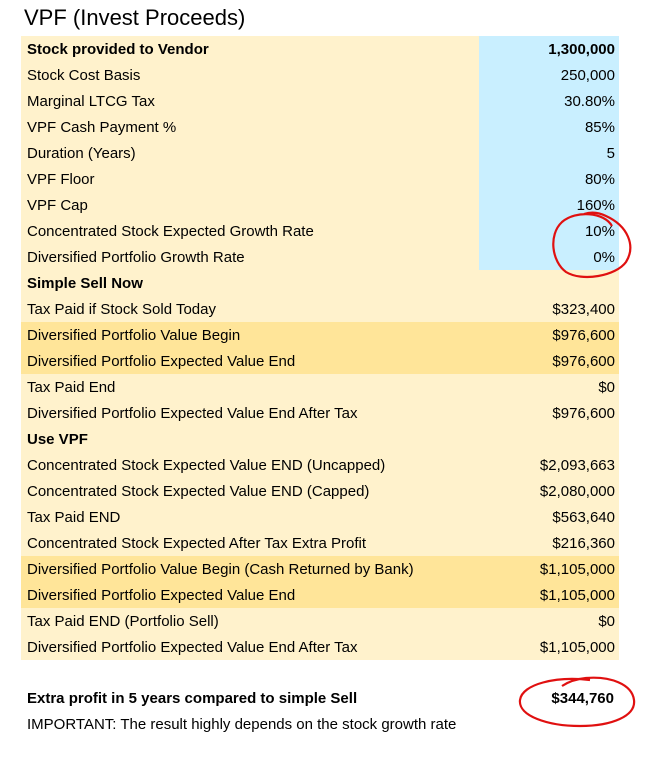 This screenshot has height=763, width=645. Describe the element at coordinates (549, 465) in the screenshot. I see `row-value: $2,093,663` at that location.